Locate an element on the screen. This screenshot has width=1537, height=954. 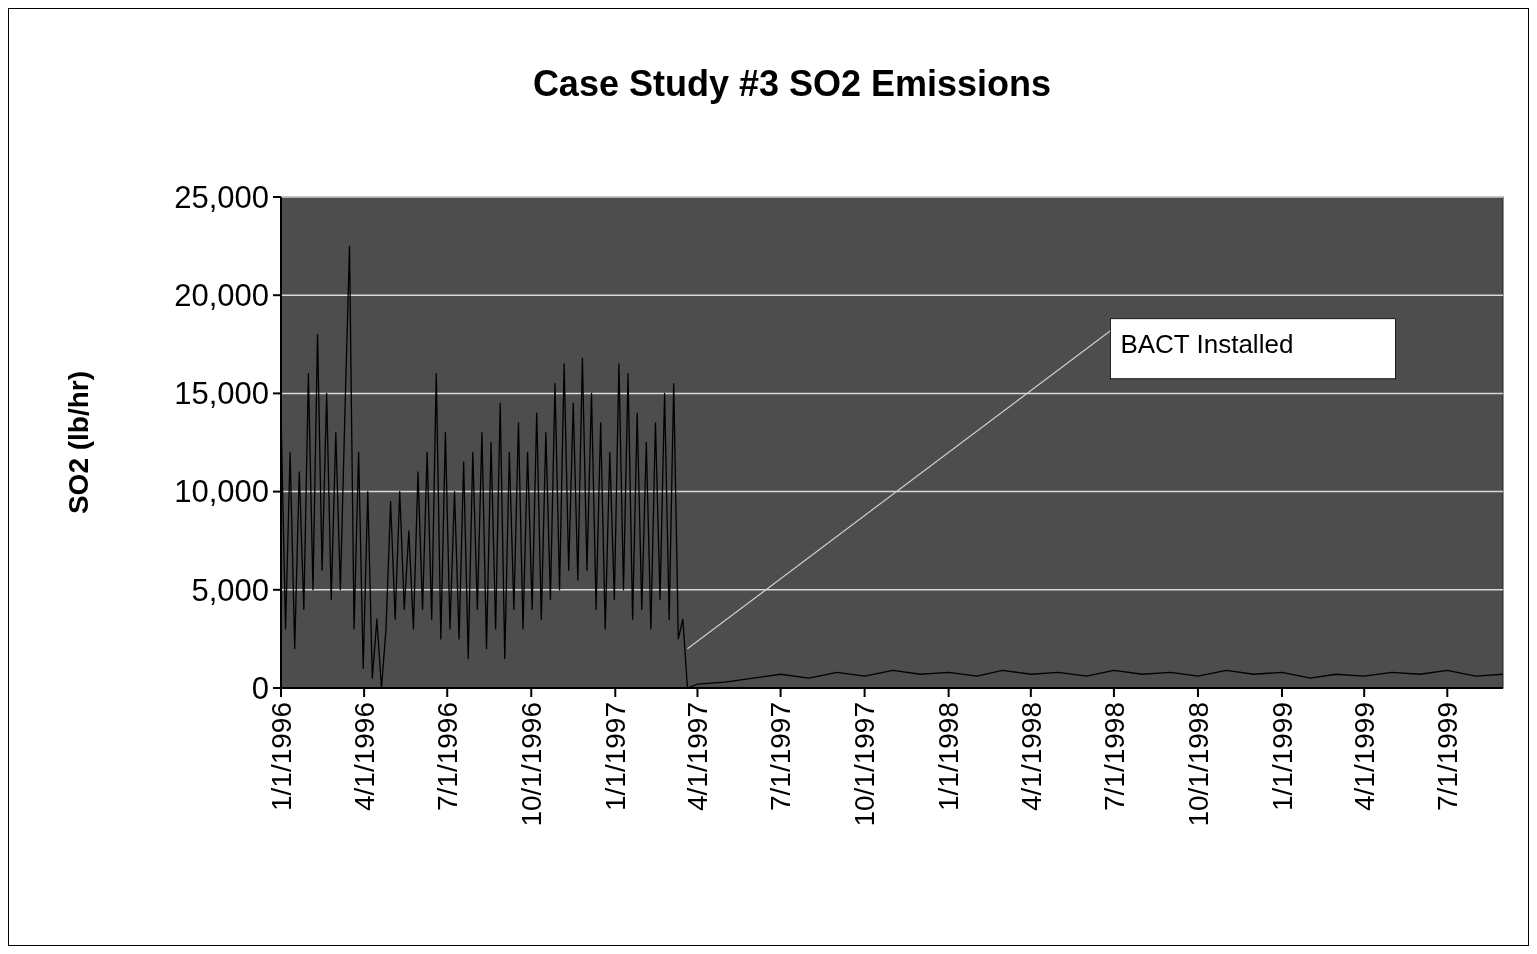
y-axis-title: SO2 (lb/hr) is located at coordinates (78, 442).